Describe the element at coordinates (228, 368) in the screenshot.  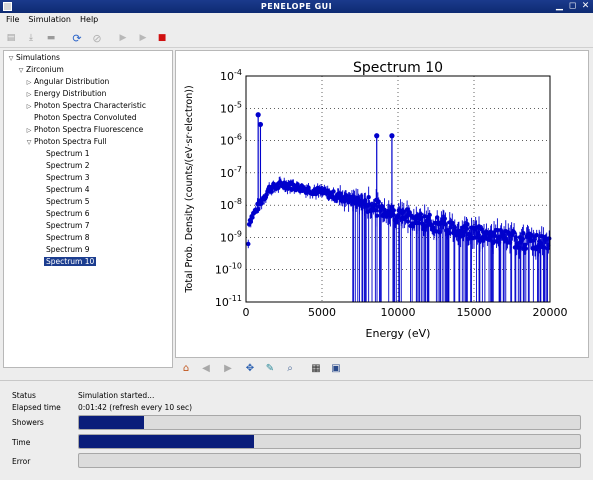
I see `forward-icon: ▶` at that location.